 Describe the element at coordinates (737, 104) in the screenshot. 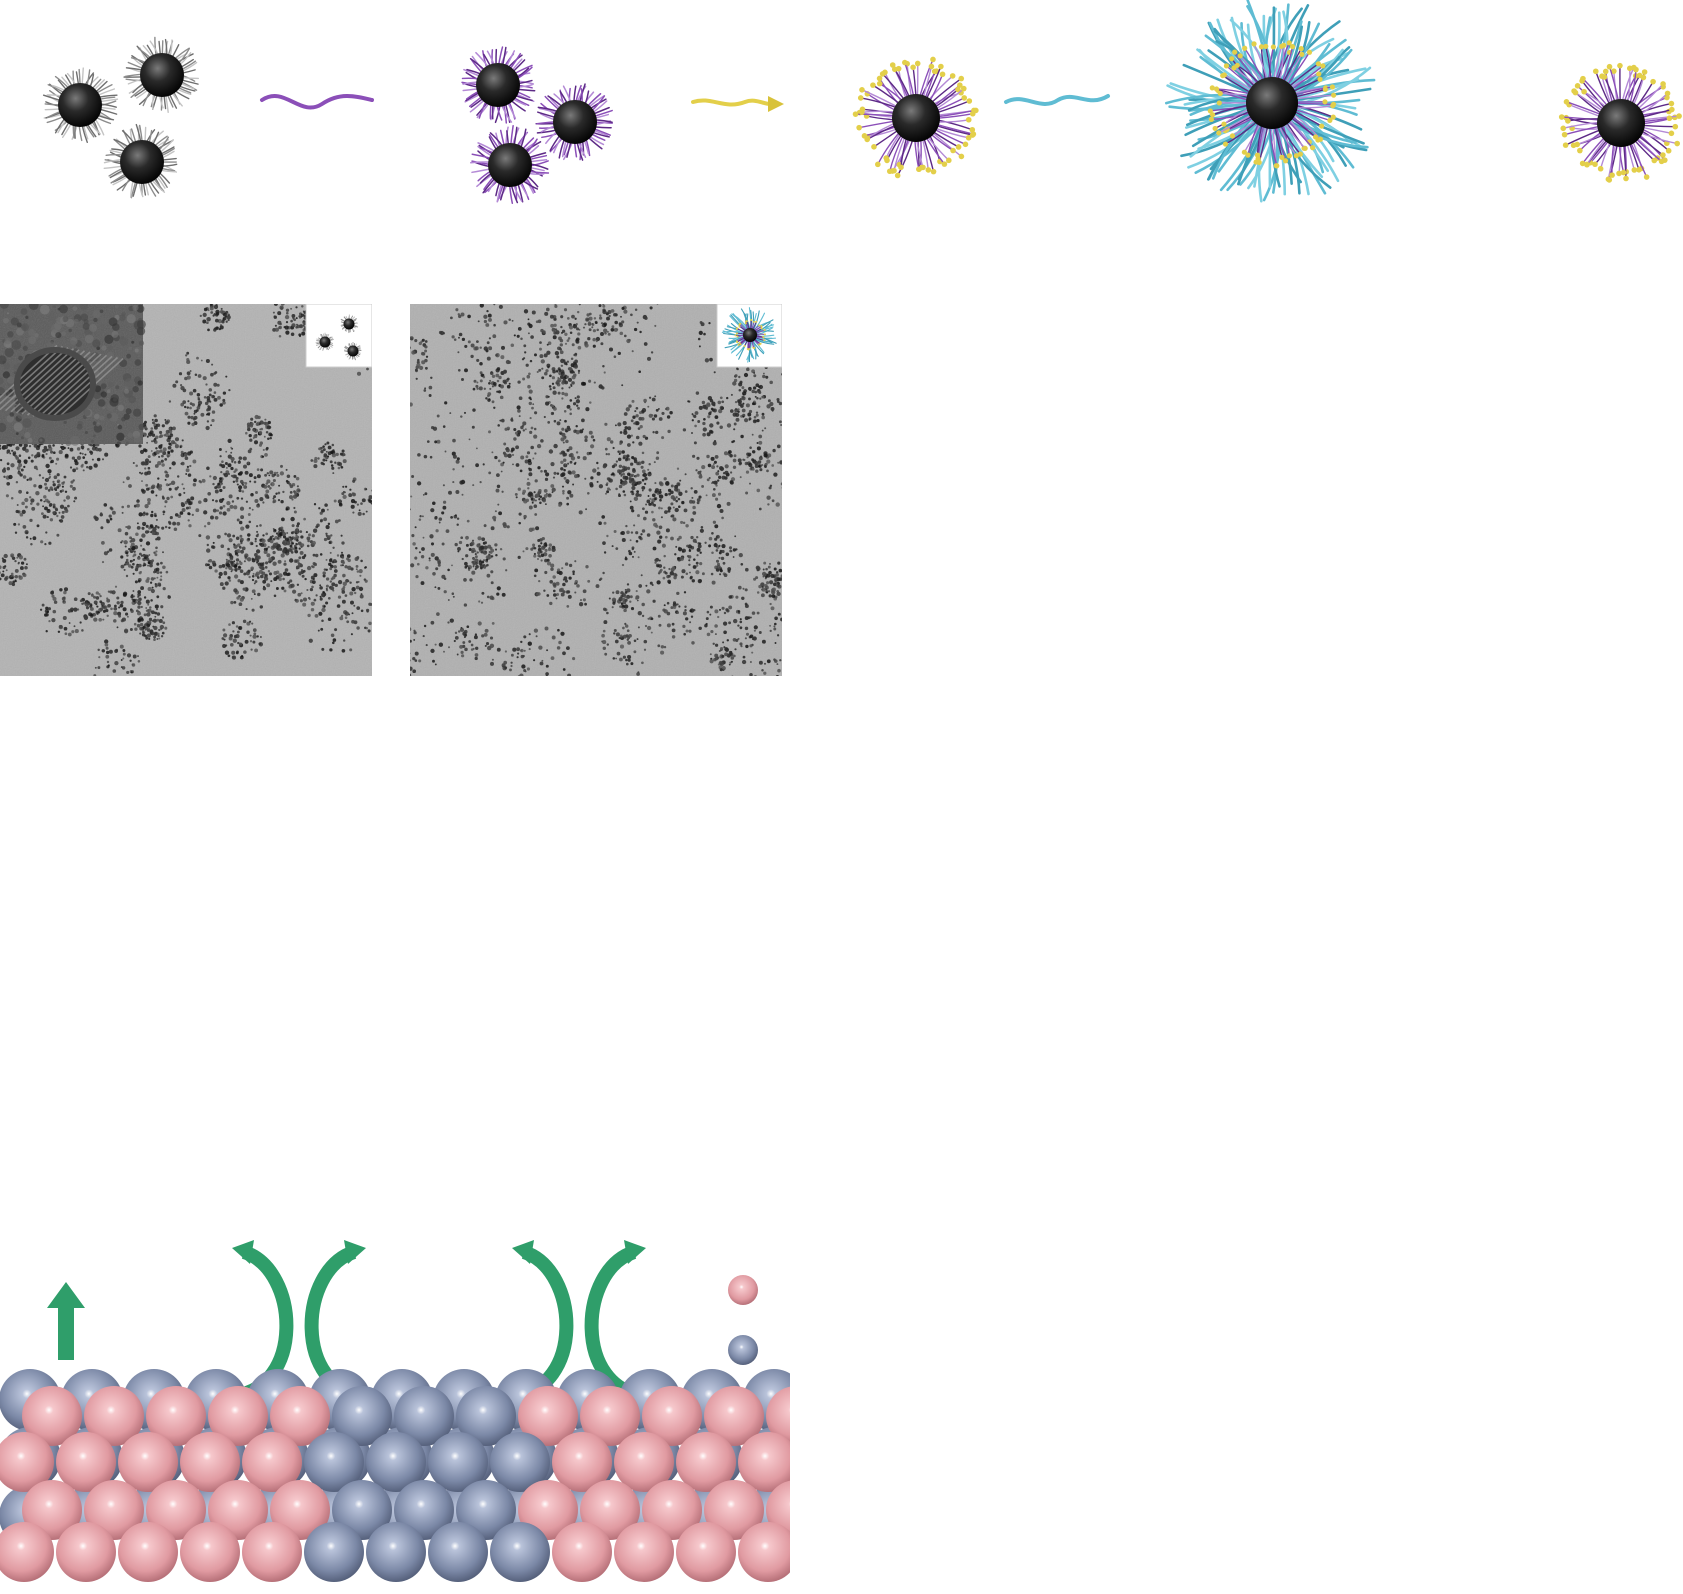

I see `yellow-ligand-arrow-icon` at that location.